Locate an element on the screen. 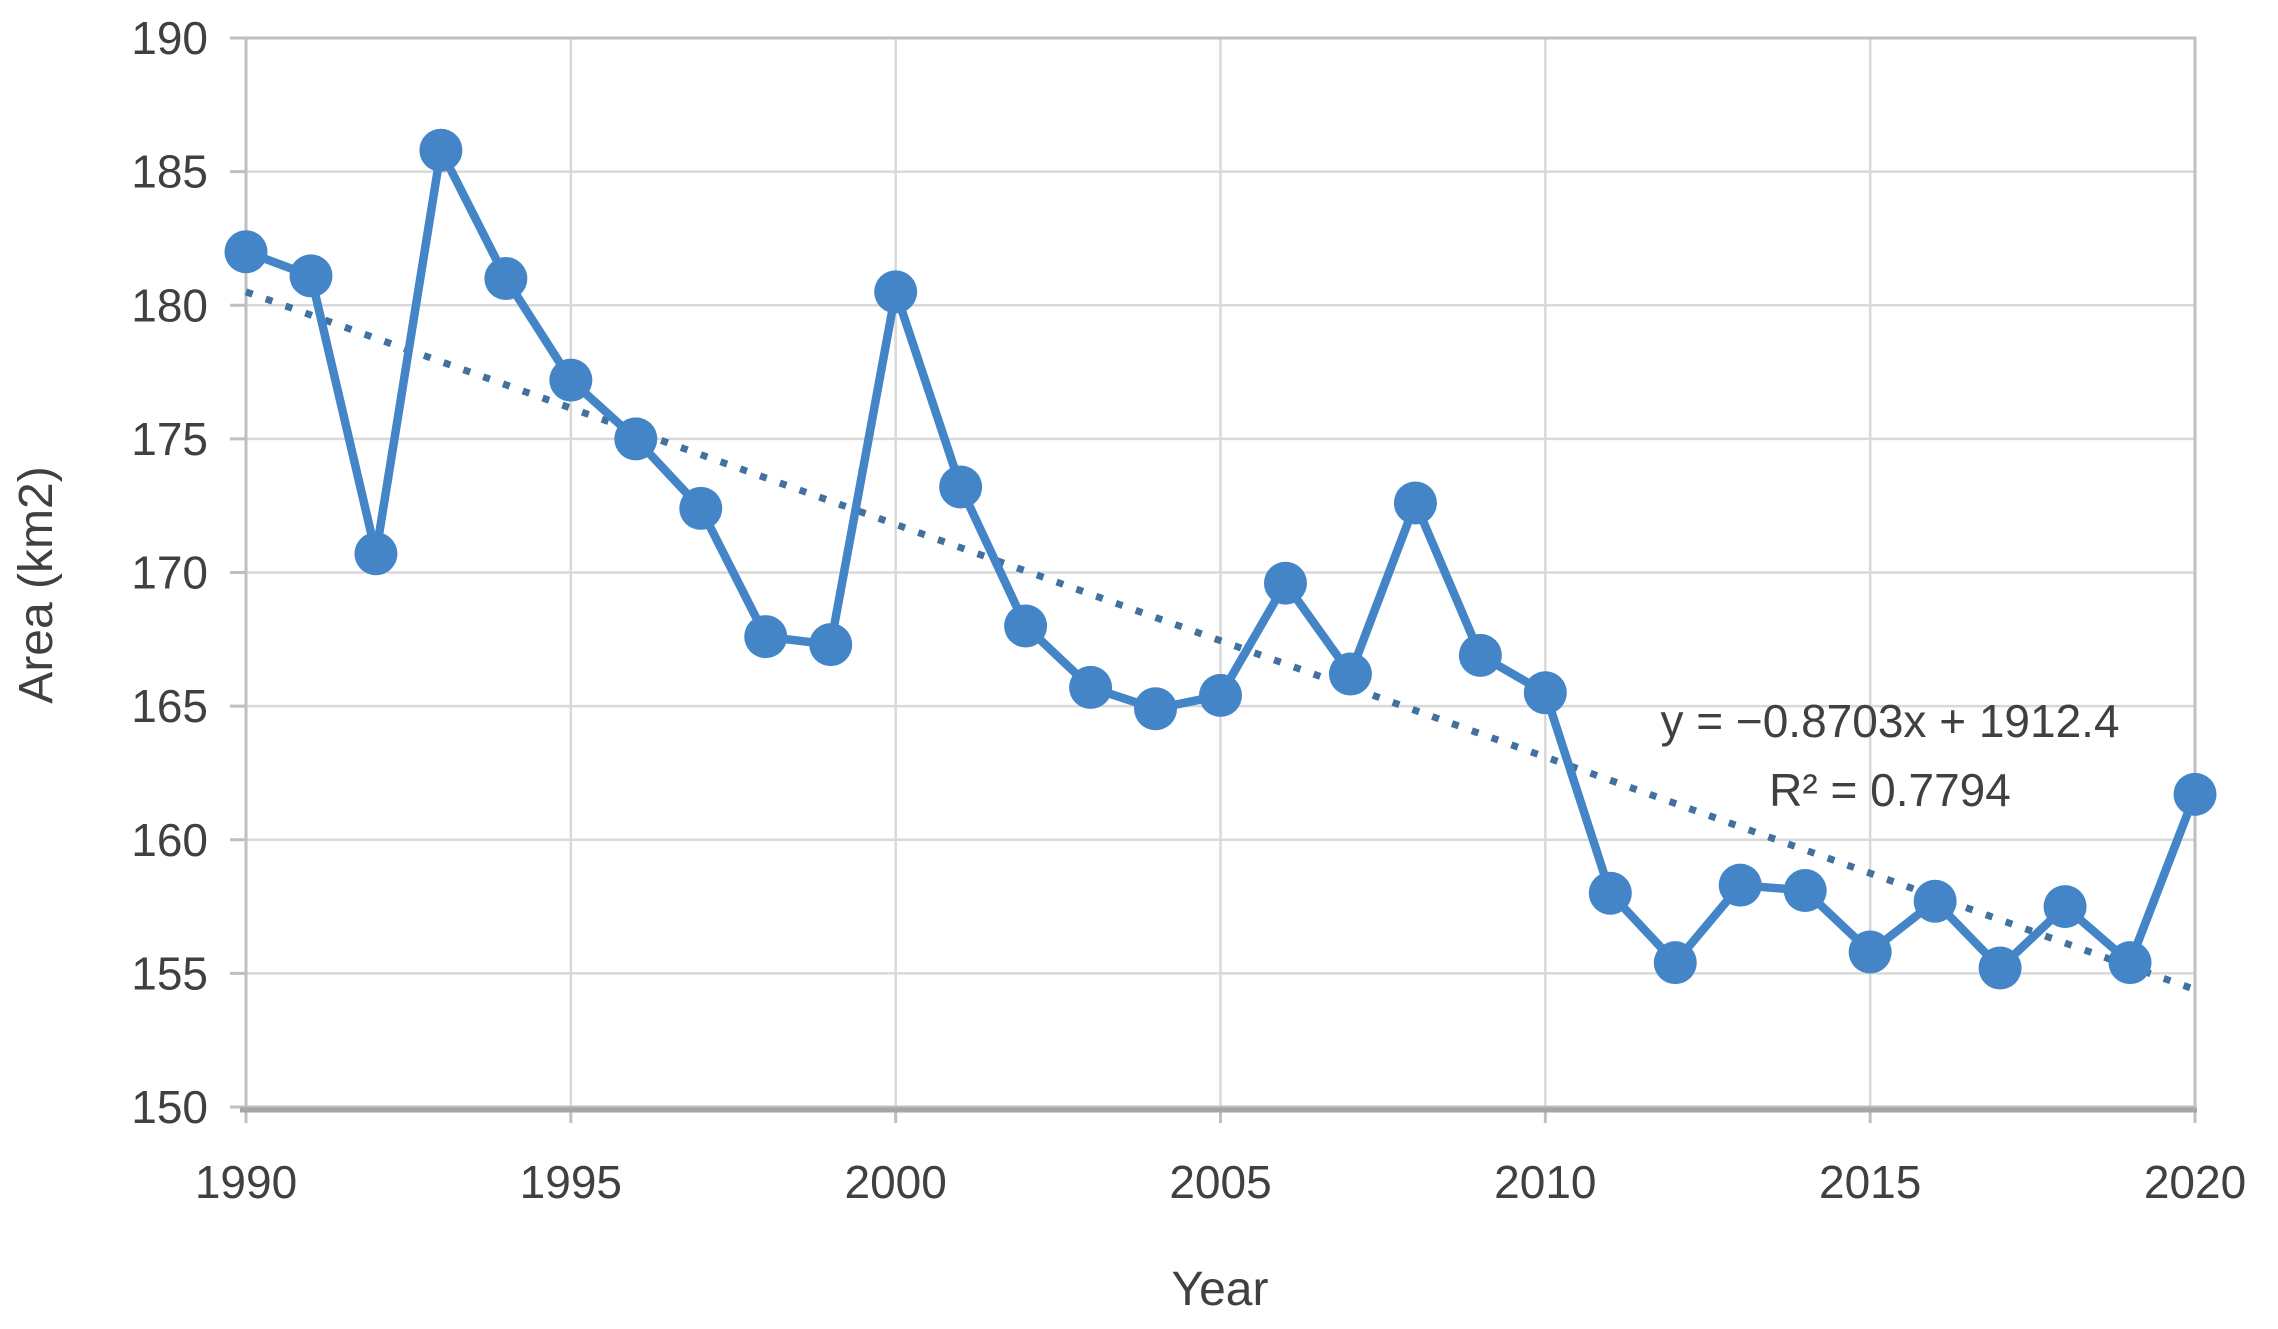  y-tick-label: 170 is located at coordinates (169, 573).